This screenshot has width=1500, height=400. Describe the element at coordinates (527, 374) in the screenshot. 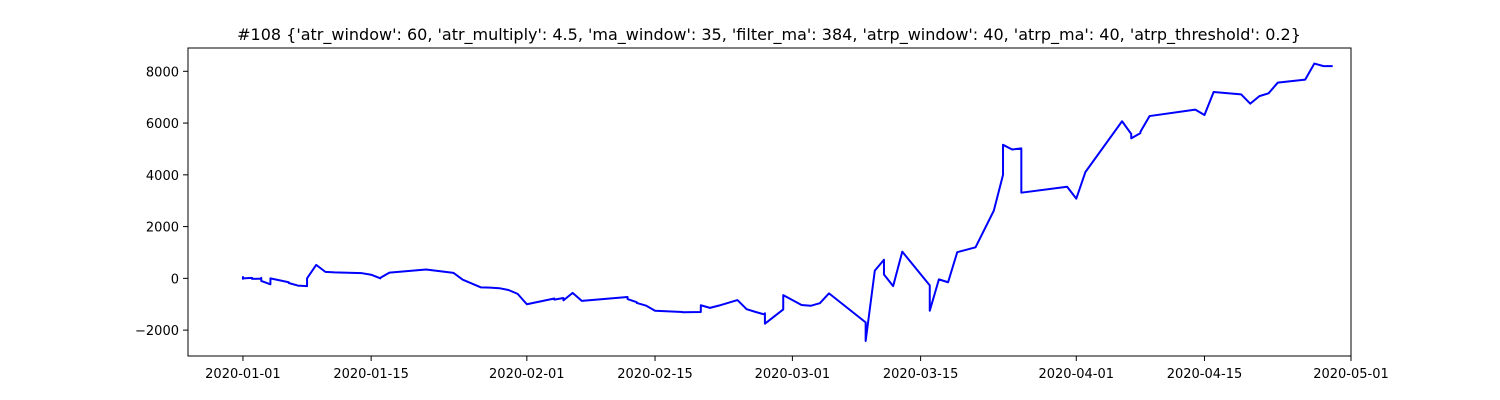

I see `x-tick-label: 2020-02-01` at that location.